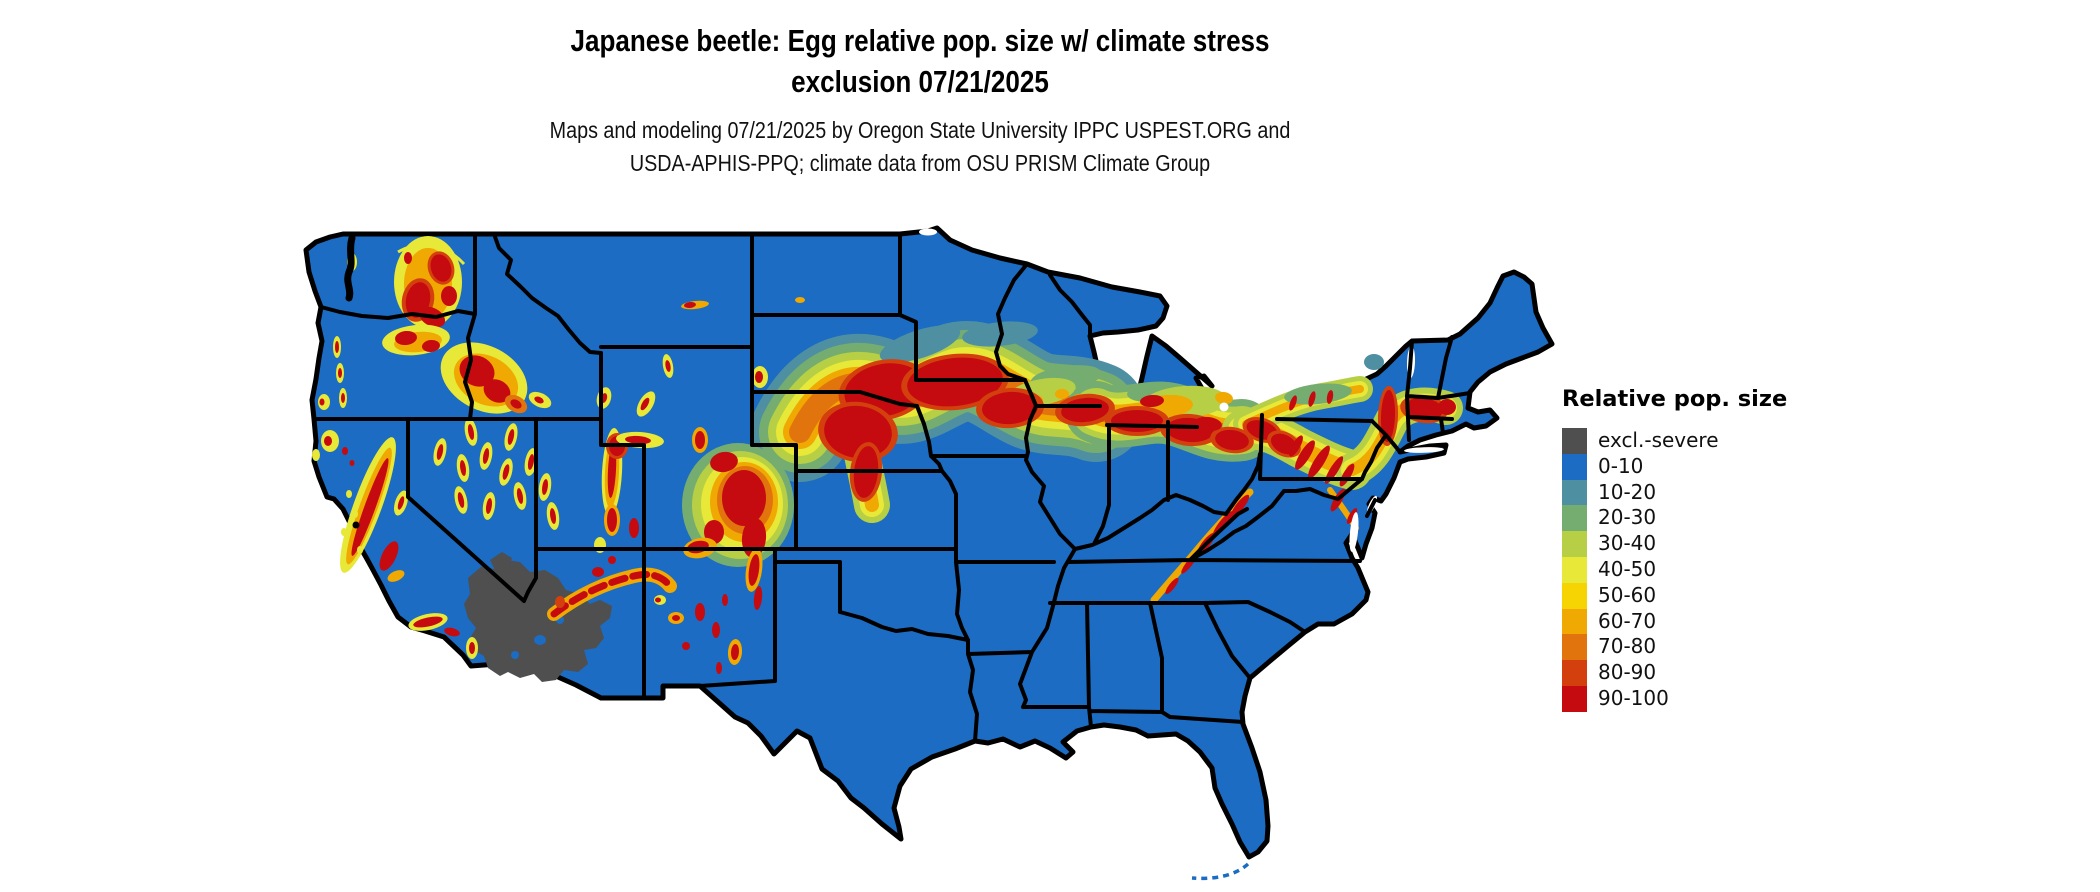  Describe the element at coordinates (1574, 466) in the screenshot. I see `legend-swatch-c0` at that location.